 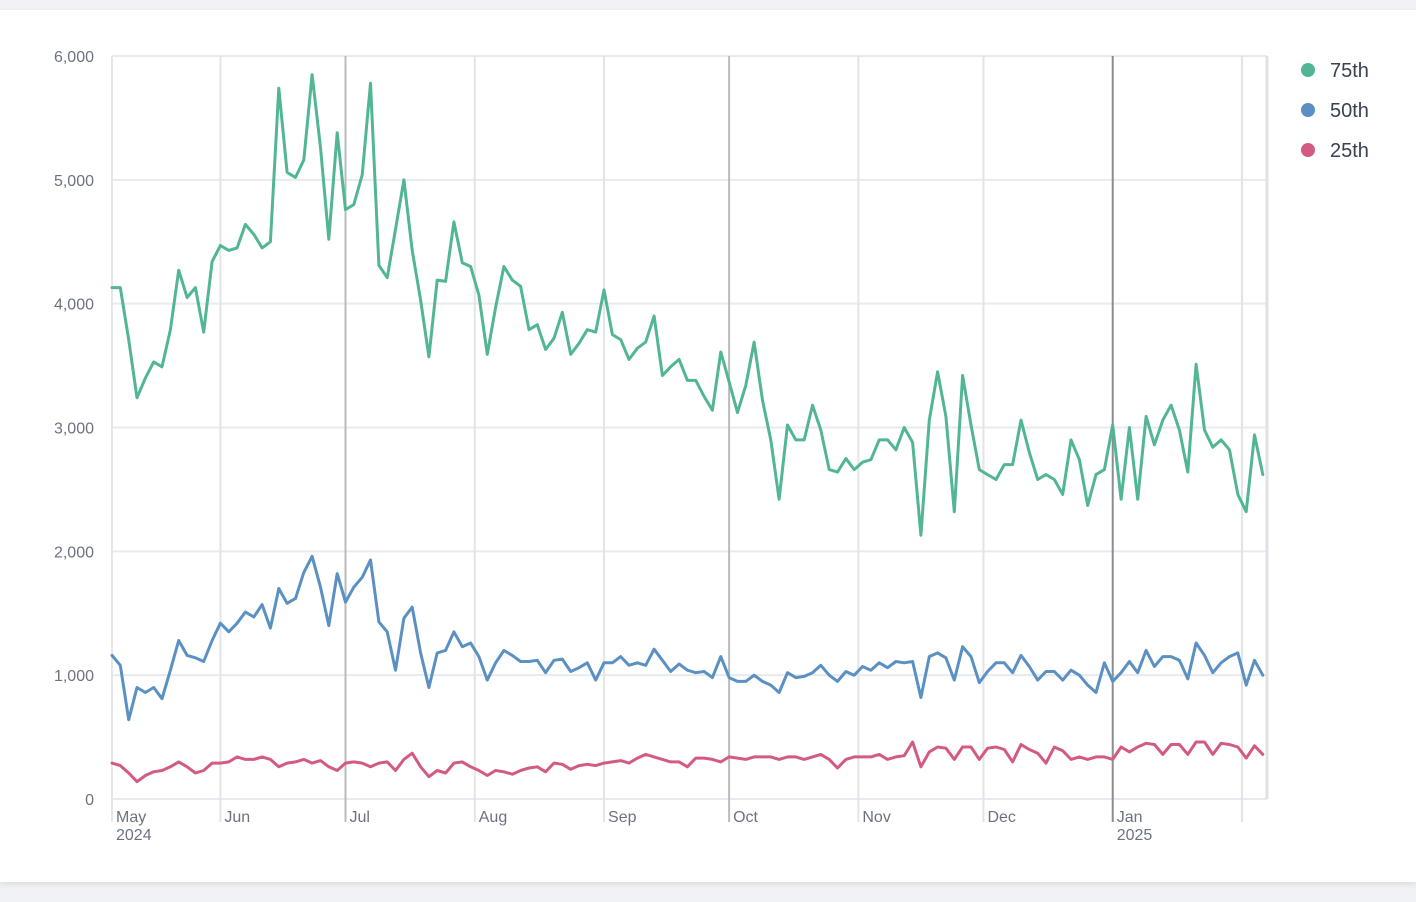 What do you see at coordinates (622, 817) in the screenshot?
I see `x-tick-label: Sep` at bounding box center [622, 817].